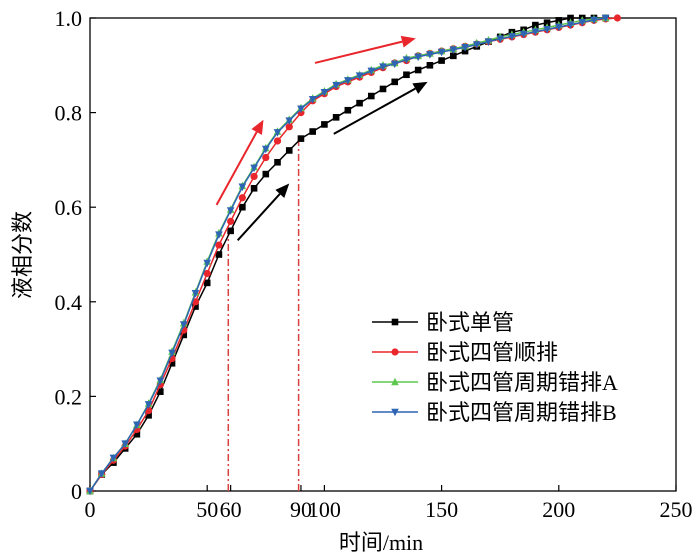 The width and height of the screenshot is (700, 560). What do you see at coordinates (22, 255) in the screenshot?
I see `y-axis-title: 液相分数` at bounding box center [22, 255].